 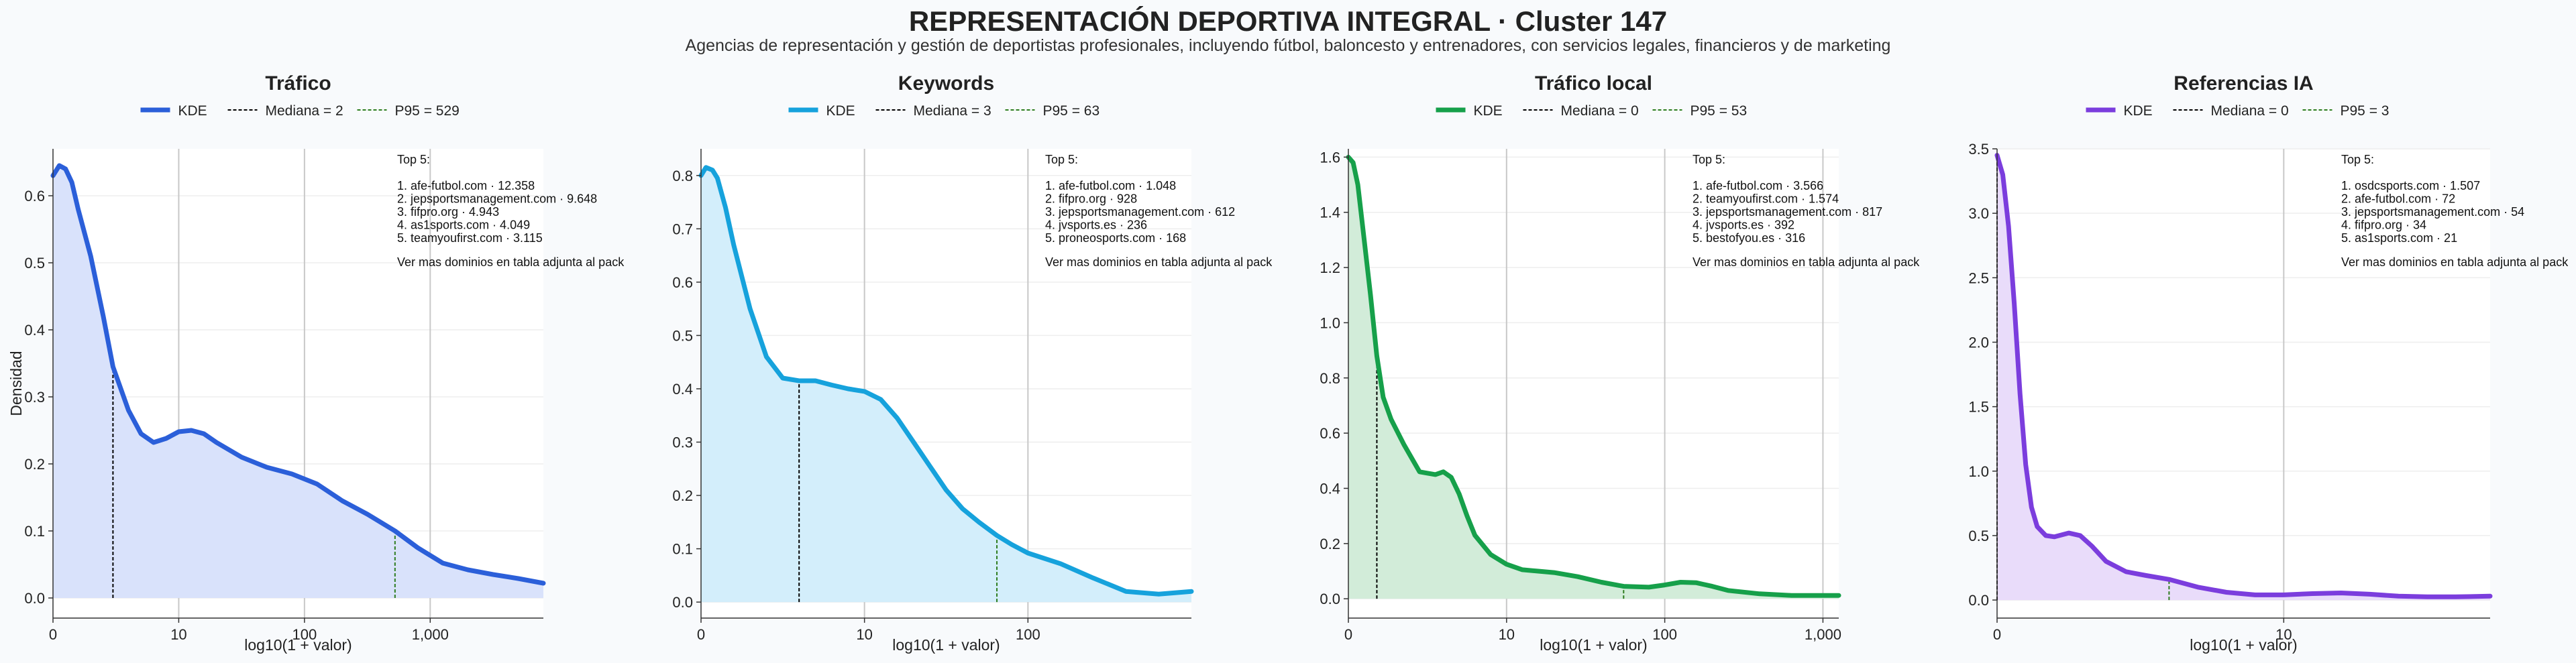 I want to click on annotation-item: 5. bestofyou.es · 316, so click(x=1749, y=238).